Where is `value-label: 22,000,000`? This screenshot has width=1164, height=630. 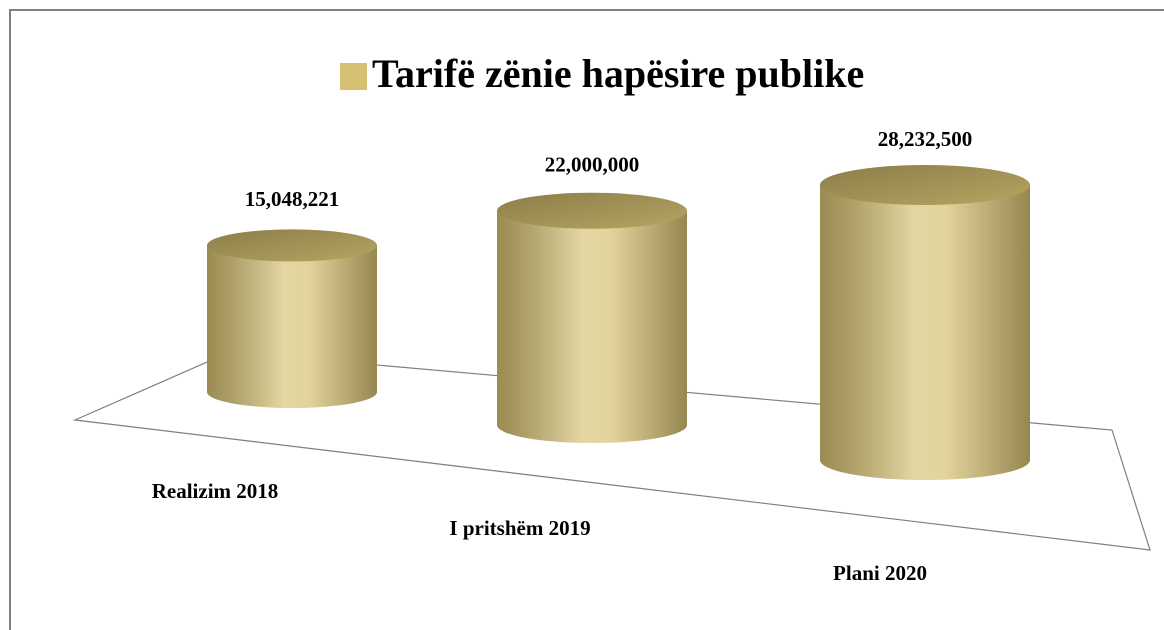 value-label: 22,000,000 is located at coordinates (592, 165).